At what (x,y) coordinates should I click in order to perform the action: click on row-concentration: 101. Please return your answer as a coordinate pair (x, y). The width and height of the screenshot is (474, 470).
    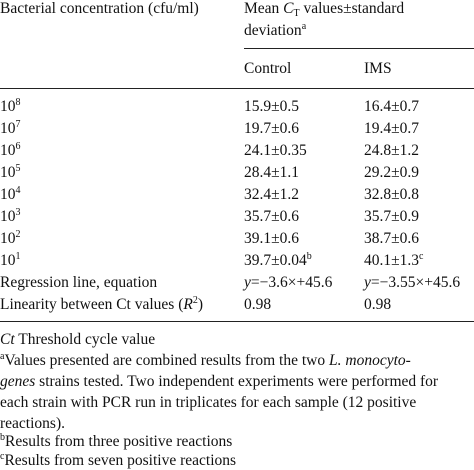
    Looking at the image, I should click on (10, 260).